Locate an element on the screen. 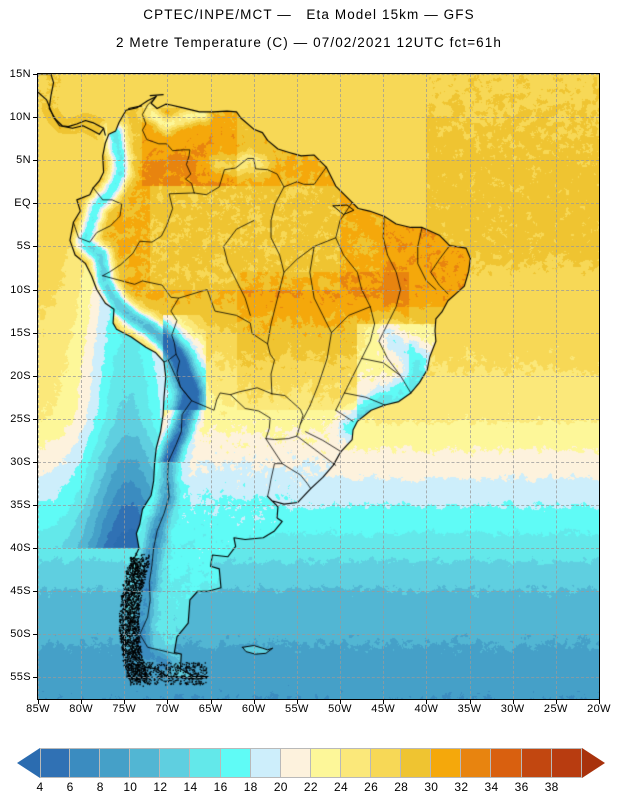  colorbar-tick-label: 14 is located at coordinates (190, 787).